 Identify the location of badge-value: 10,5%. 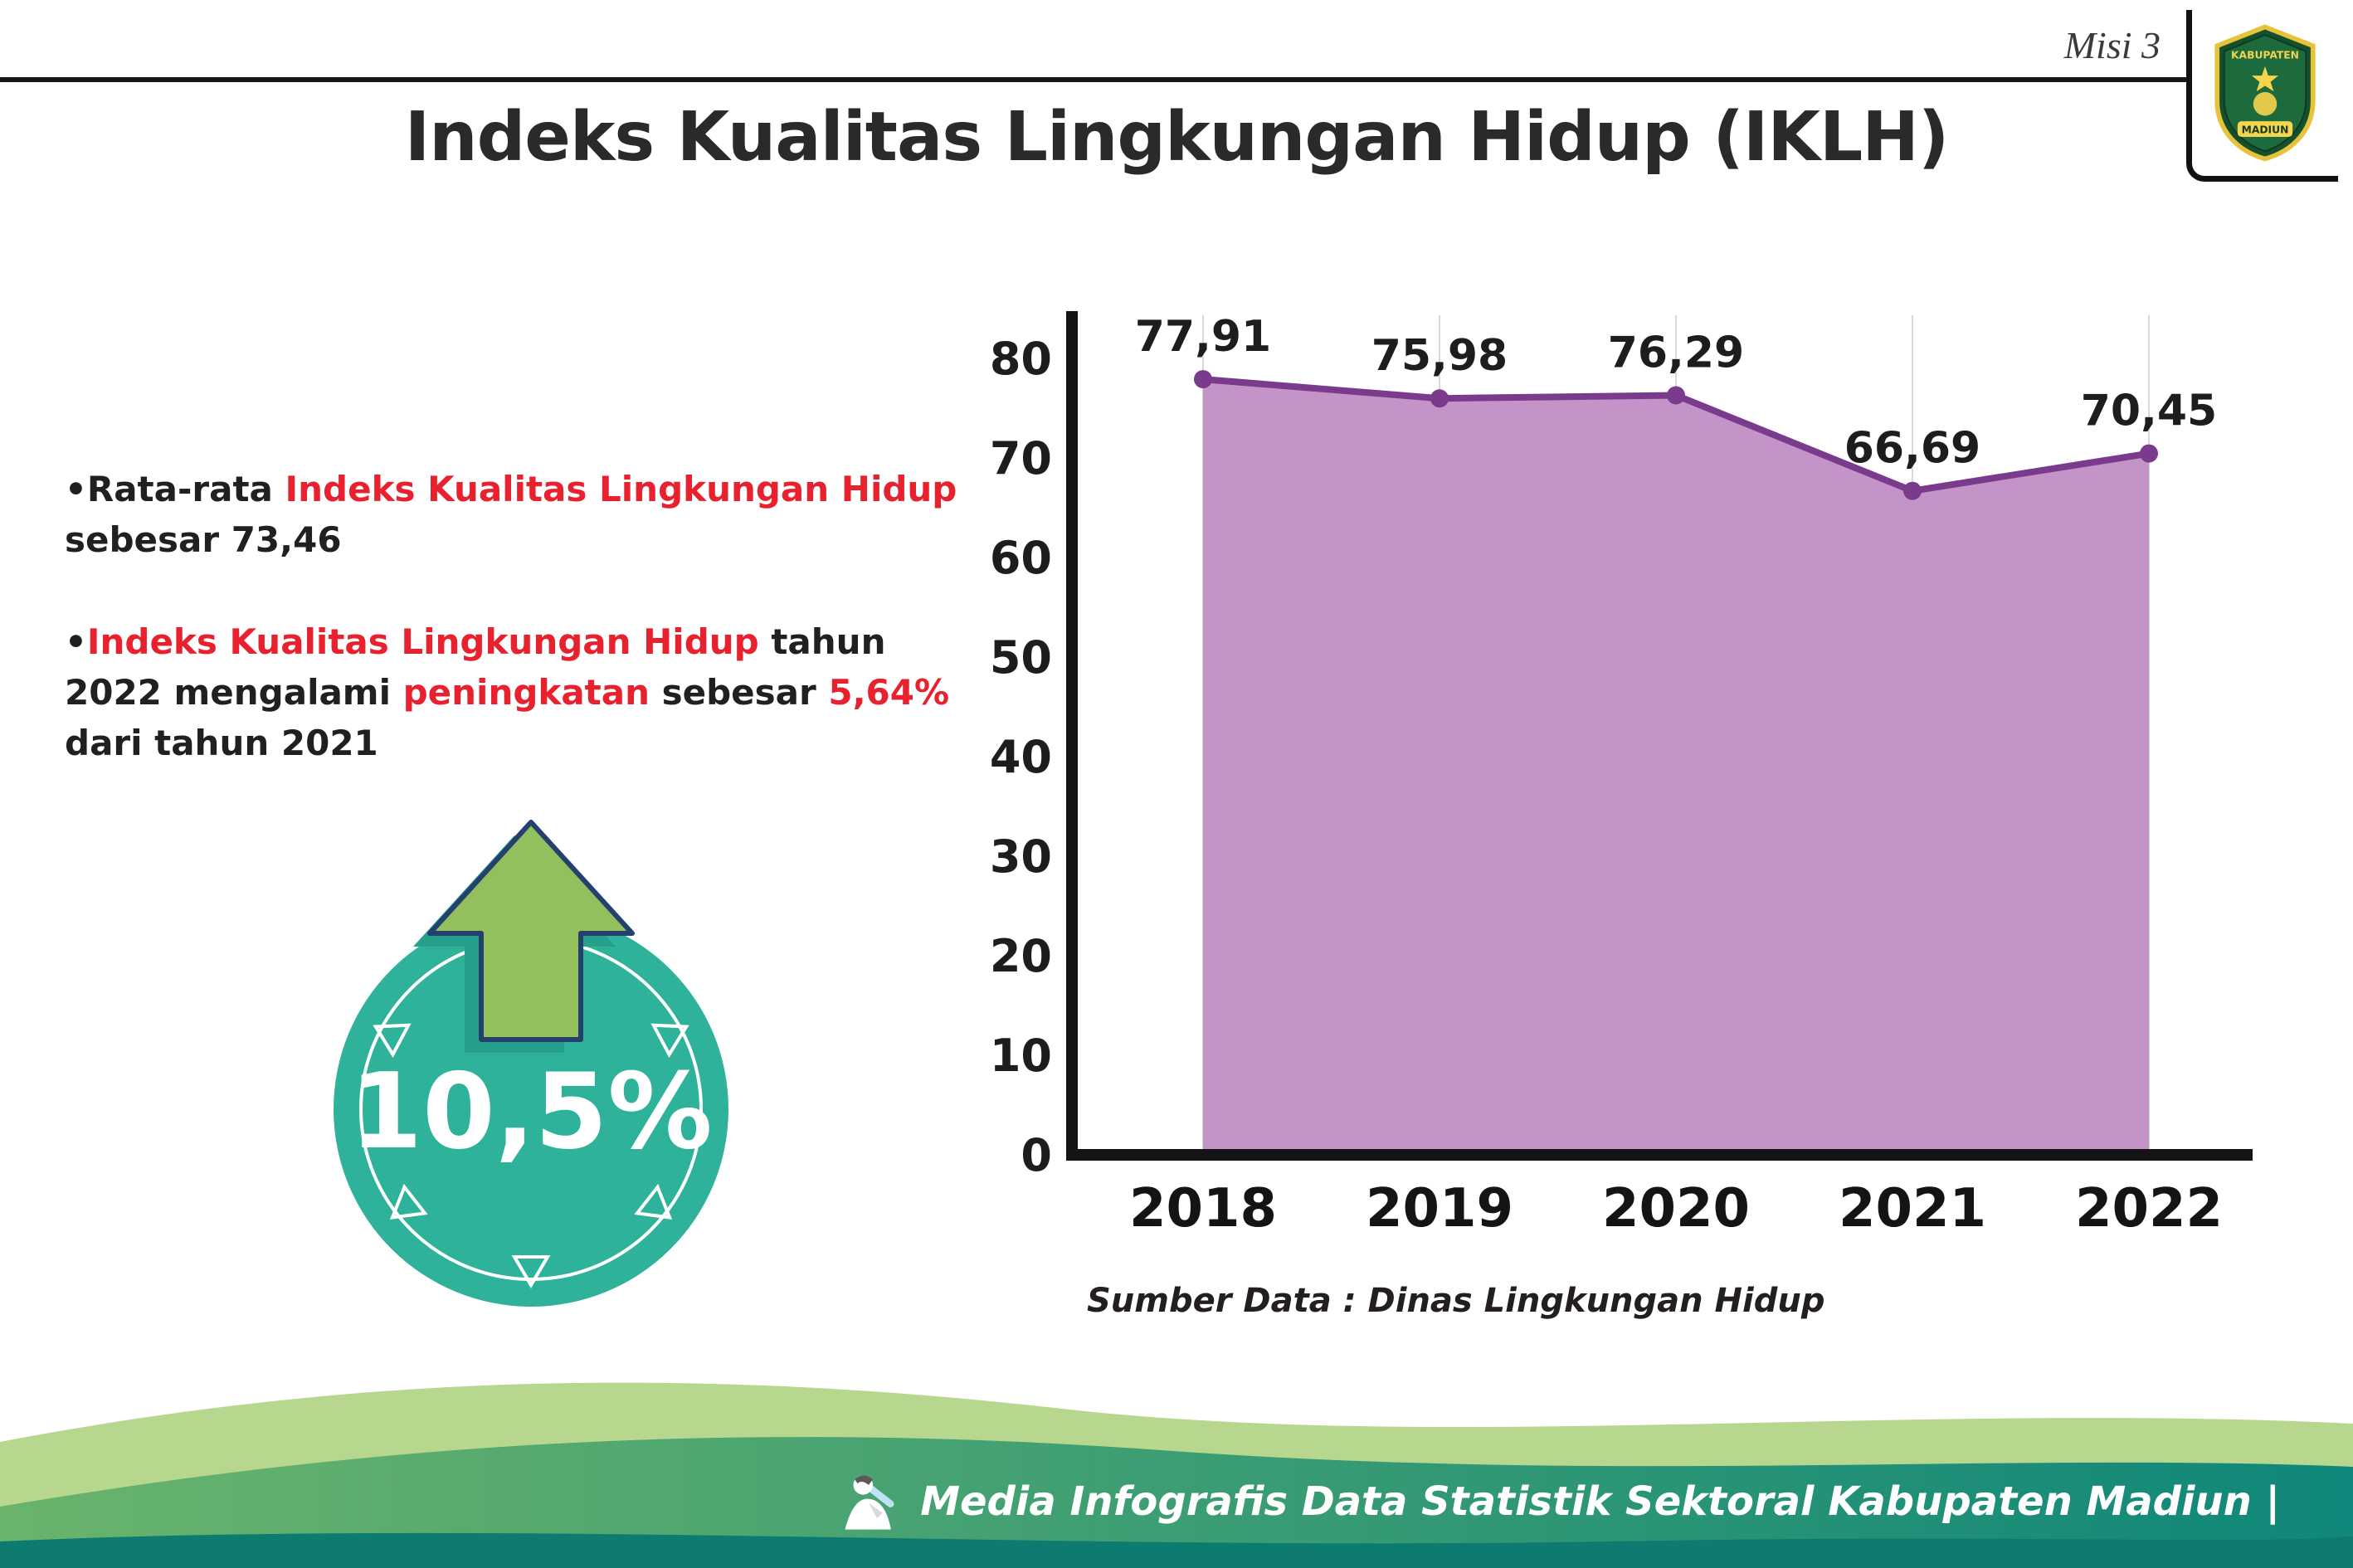
(530, 1111).